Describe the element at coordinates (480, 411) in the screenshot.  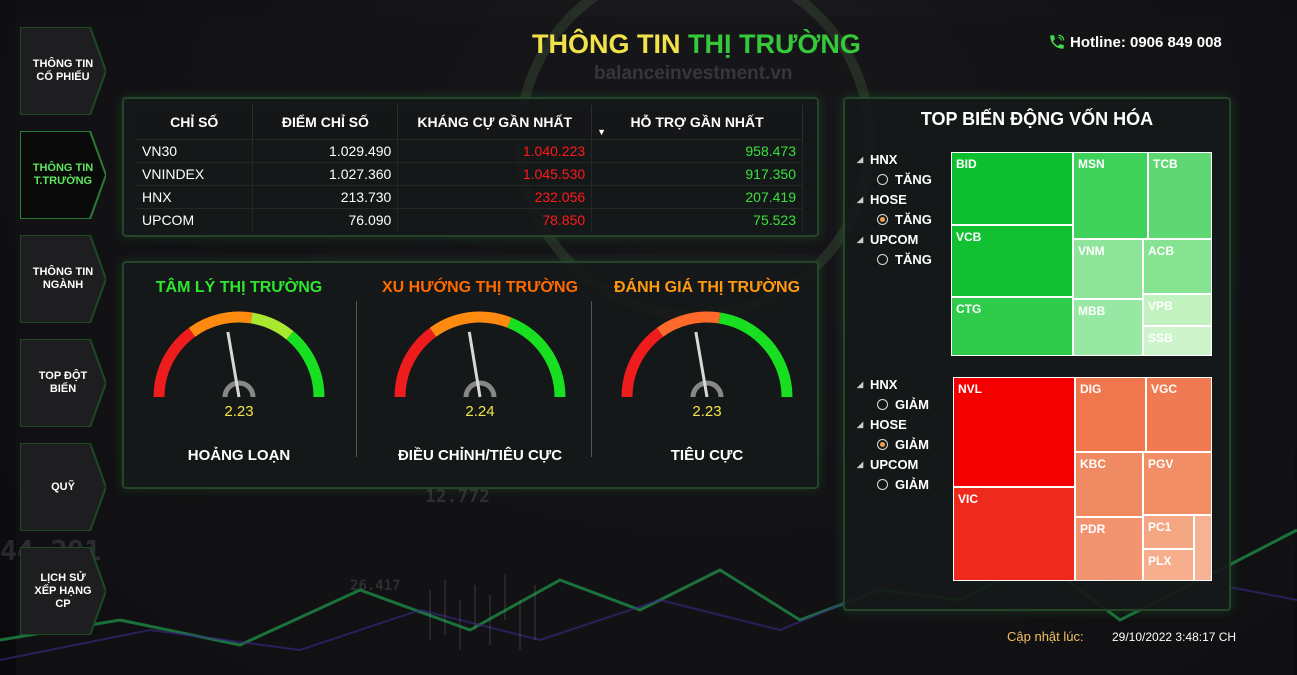
I see `gauge-value: 2.24` at that location.